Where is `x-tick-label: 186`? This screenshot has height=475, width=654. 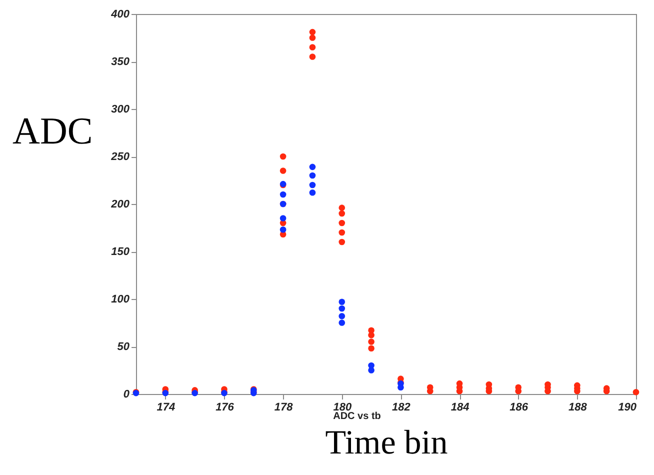 x-tick-label: 186 is located at coordinates (519, 408).